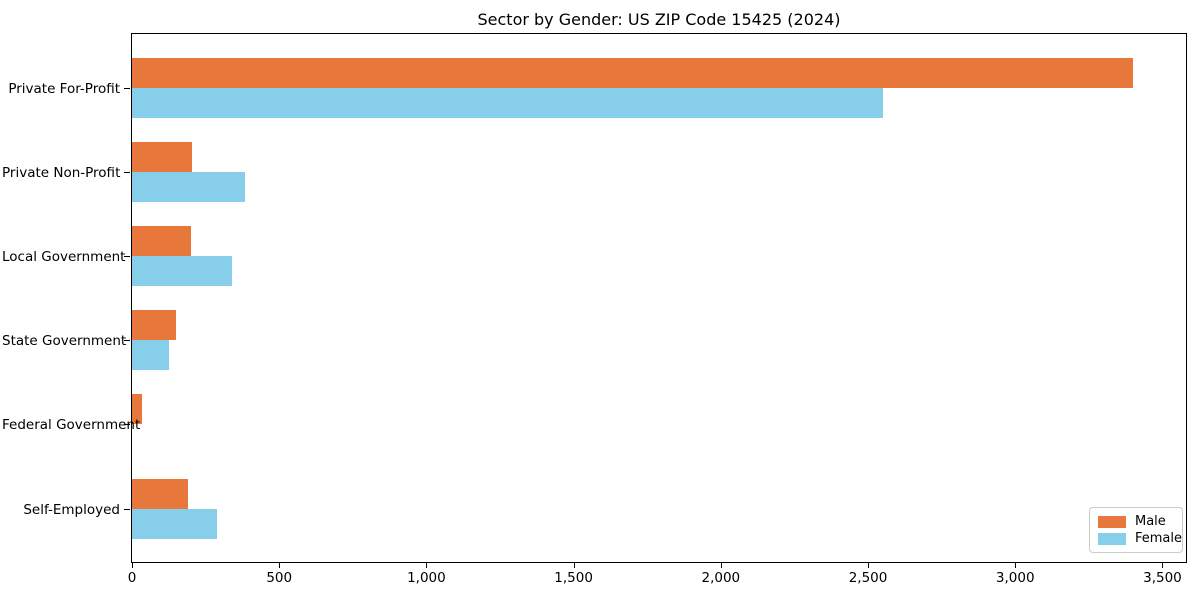  Describe the element at coordinates (1112, 521) in the screenshot. I see `male-swatch-icon` at that location.